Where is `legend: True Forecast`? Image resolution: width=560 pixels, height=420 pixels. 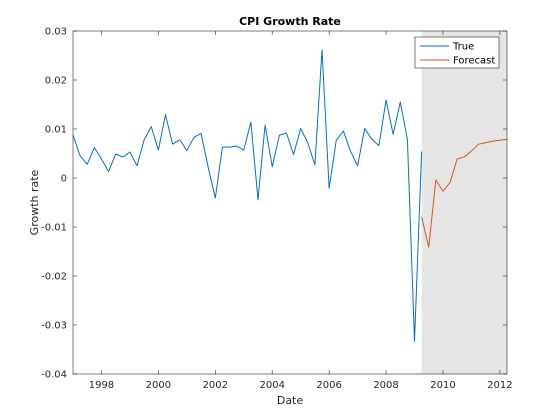 legend: True Forecast is located at coordinates (457, 52).